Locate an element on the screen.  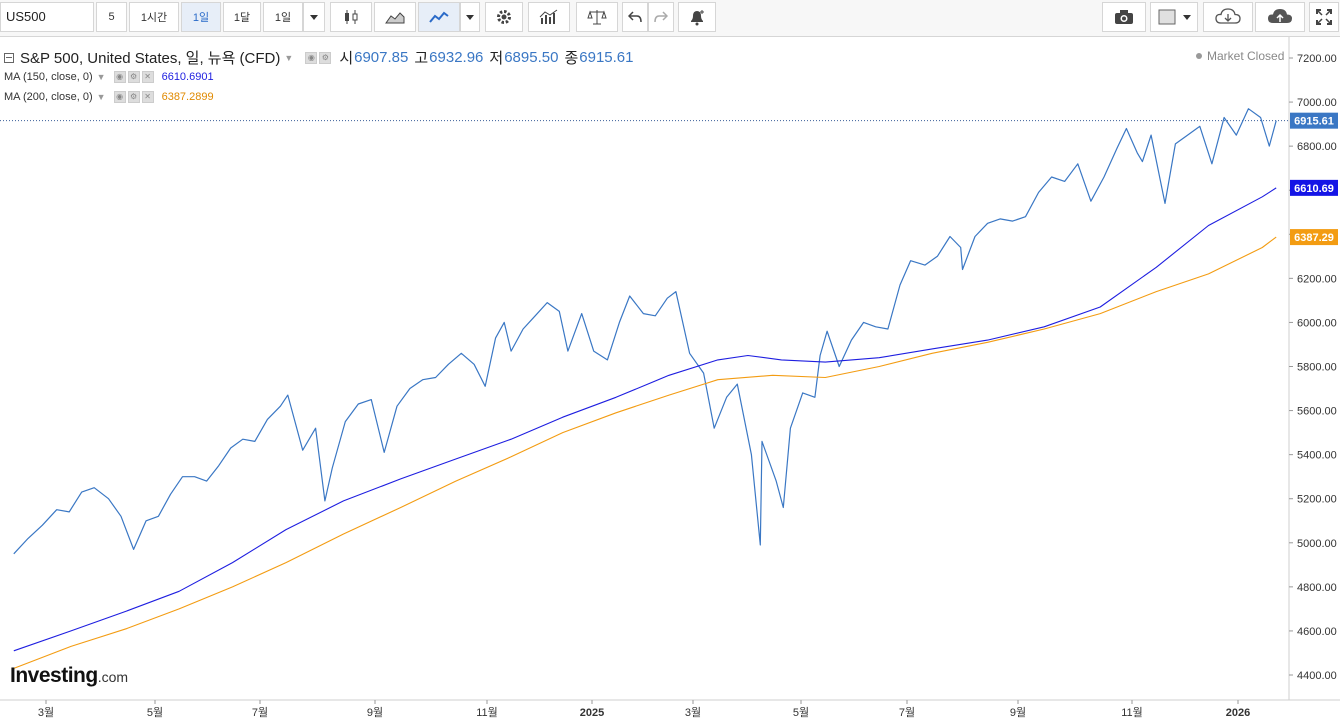
mountain-chart-button is located at coordinates (395, 17).